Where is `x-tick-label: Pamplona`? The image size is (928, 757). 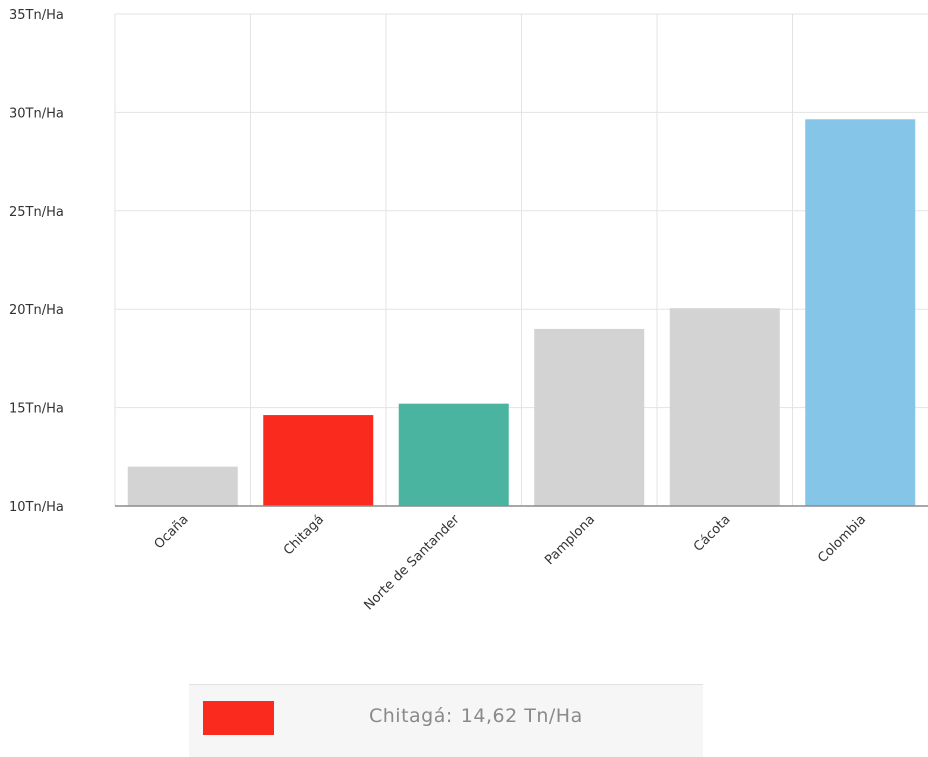
x-tick-label: Pamplona is located at coordinates (570, 540).